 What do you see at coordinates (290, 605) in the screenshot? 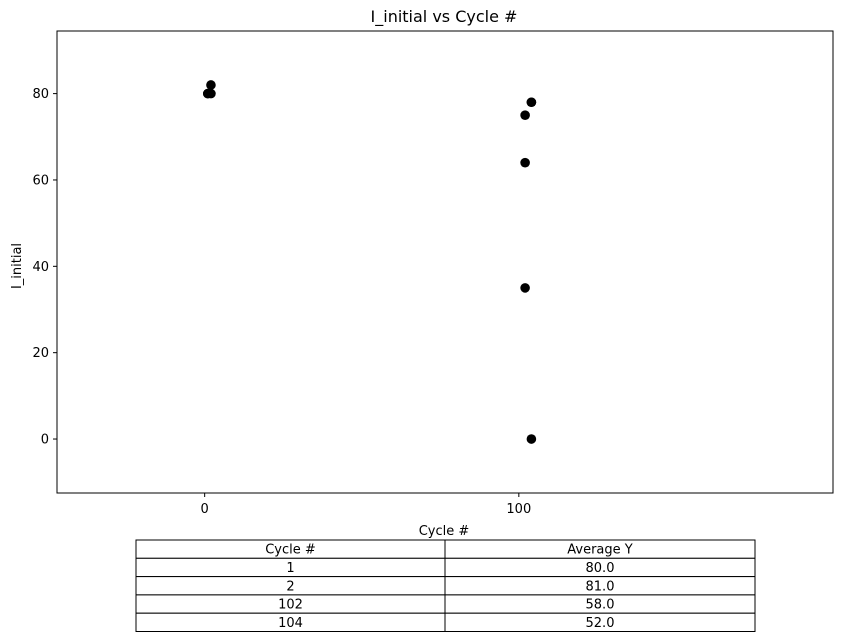
I see `table-cell-text: 102` at bounding box center [290, 605].